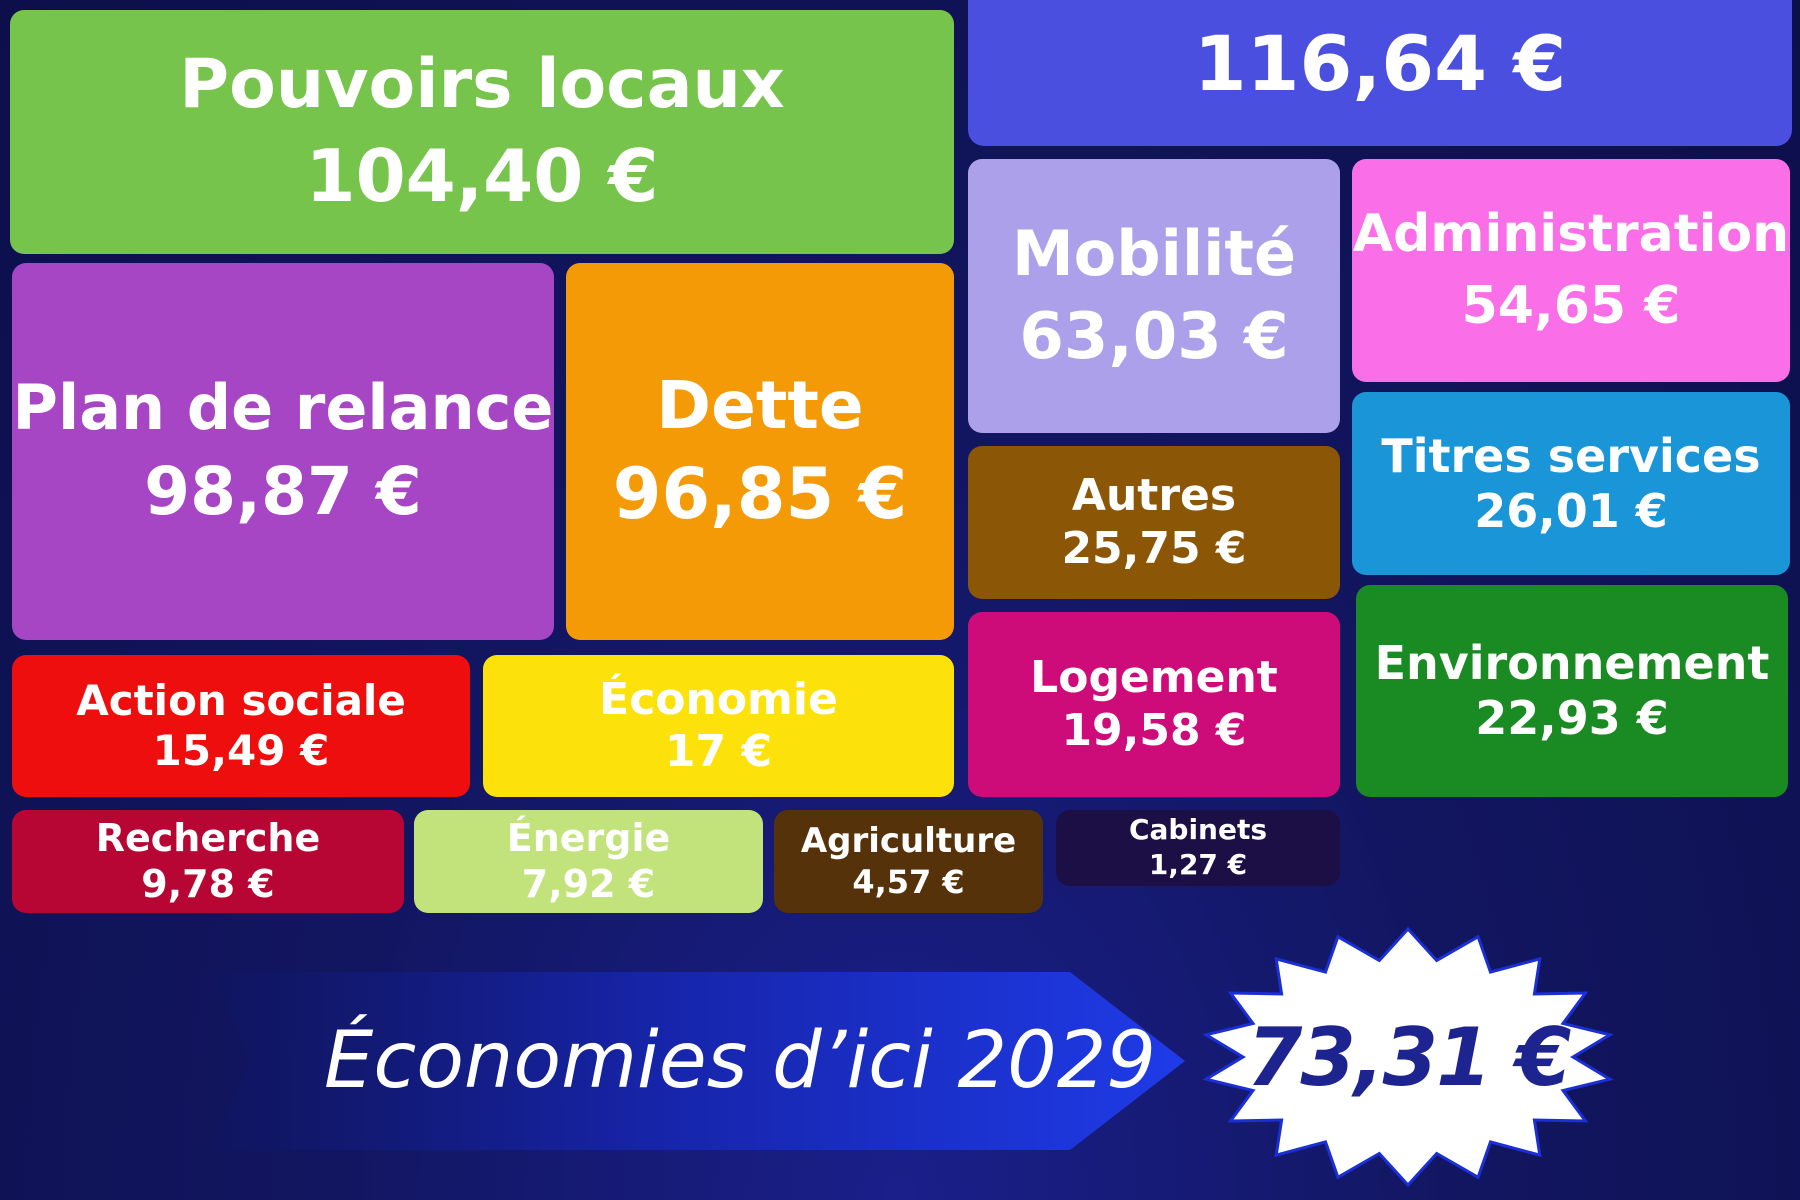 This screenshot has height=1200, width=1800. Describe the element at coordinates (208, 883) in the screenshot. I see `treemap-tile-value: 9,78 €` at that location.